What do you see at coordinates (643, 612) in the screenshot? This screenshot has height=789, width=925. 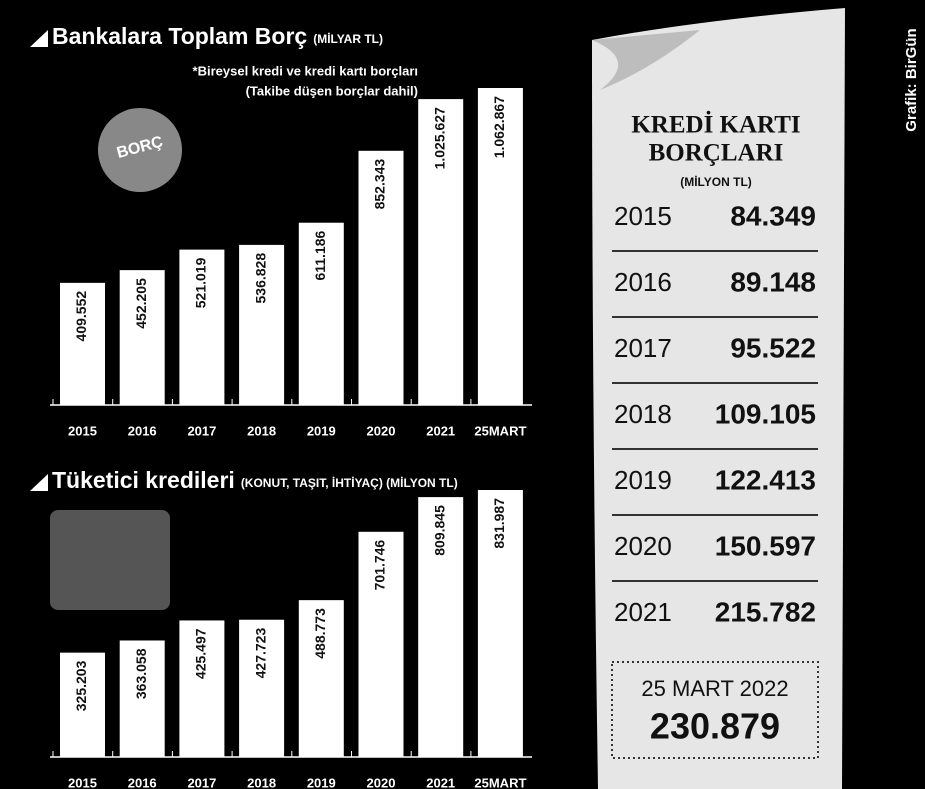 I see `row-year: 2021` at bounding box center [643, 612].